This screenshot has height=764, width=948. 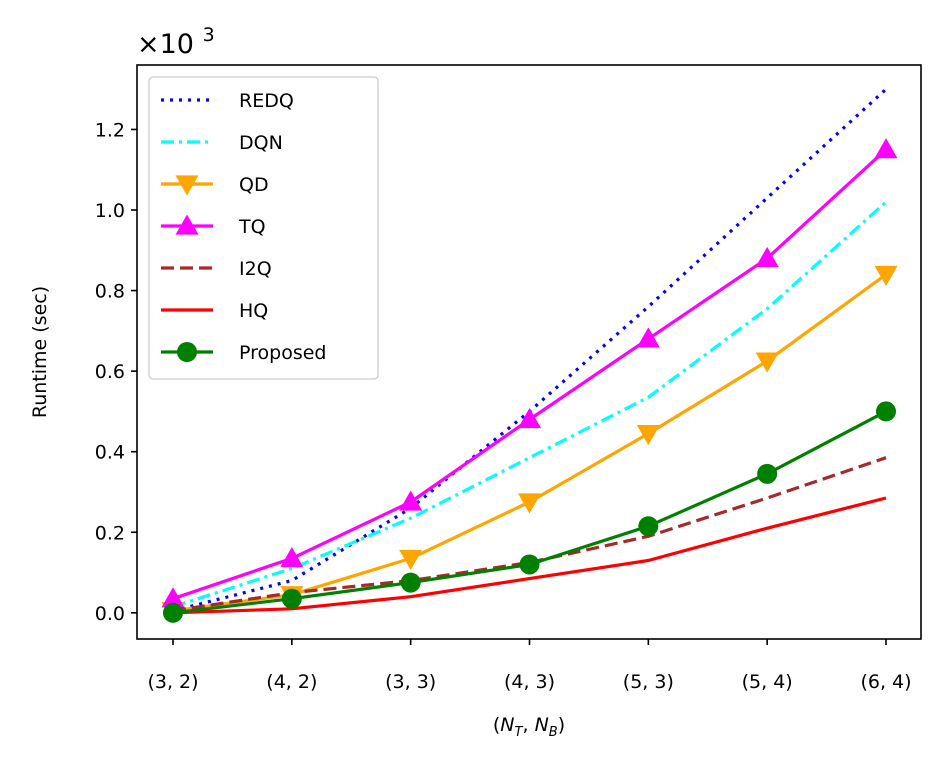 I want to click on legend-box, so click(x=263, y=228).